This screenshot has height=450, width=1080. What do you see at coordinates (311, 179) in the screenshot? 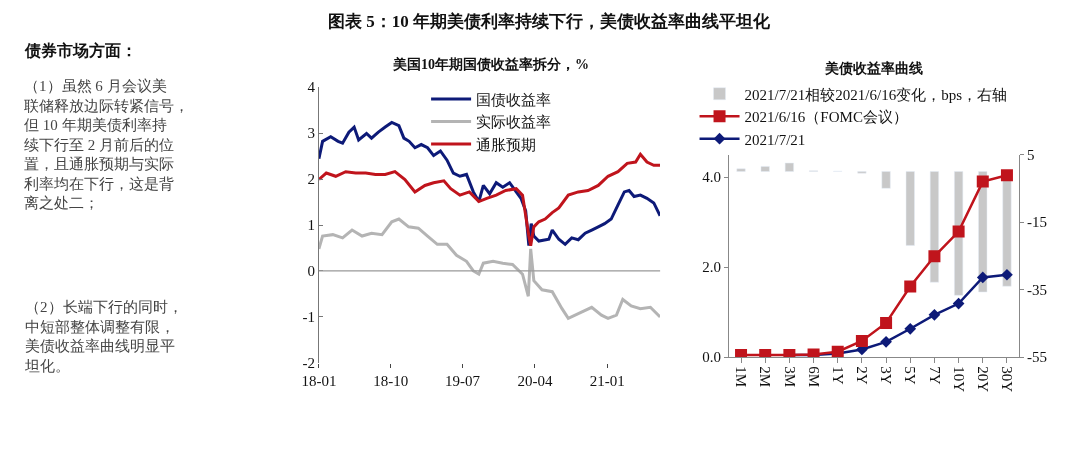
I see `y-tick-label: 2` at bounding box center [311, 179].